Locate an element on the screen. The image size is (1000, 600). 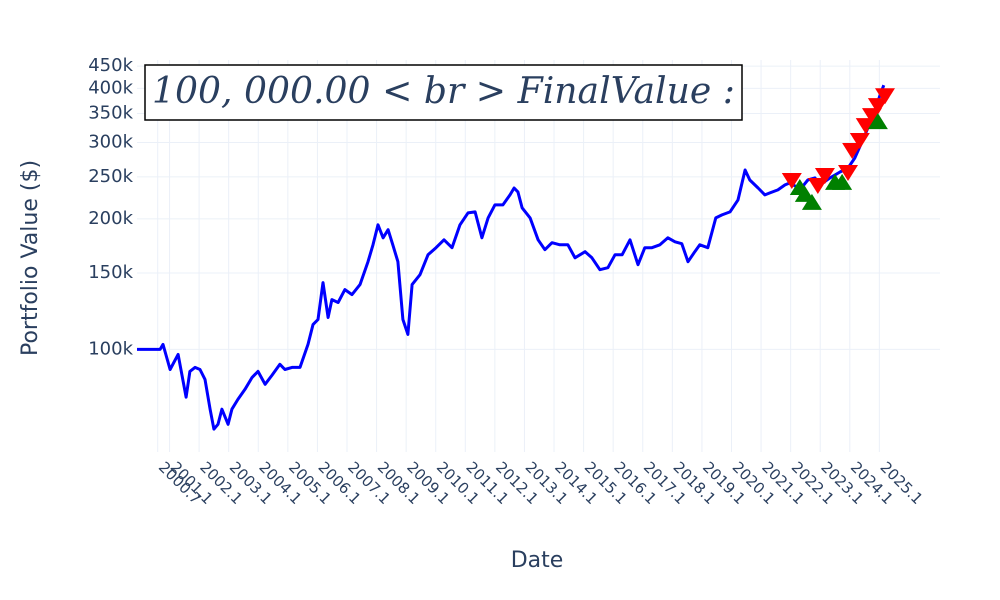
y-tick-label: 450k is located at coordinates (110, 65).